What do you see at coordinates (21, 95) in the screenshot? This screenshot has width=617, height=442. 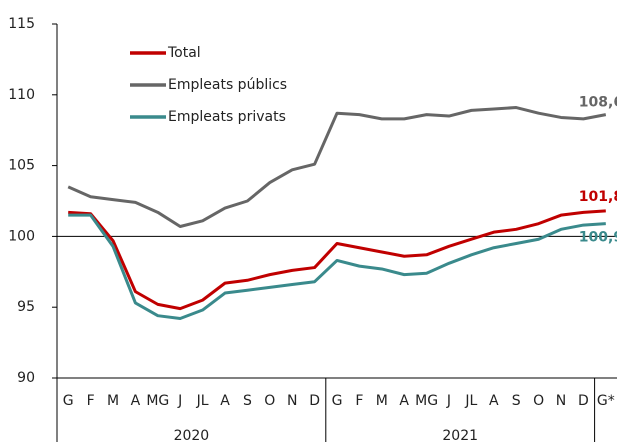 I see `y-tick-label: 110` at bounding box center [21, 95].